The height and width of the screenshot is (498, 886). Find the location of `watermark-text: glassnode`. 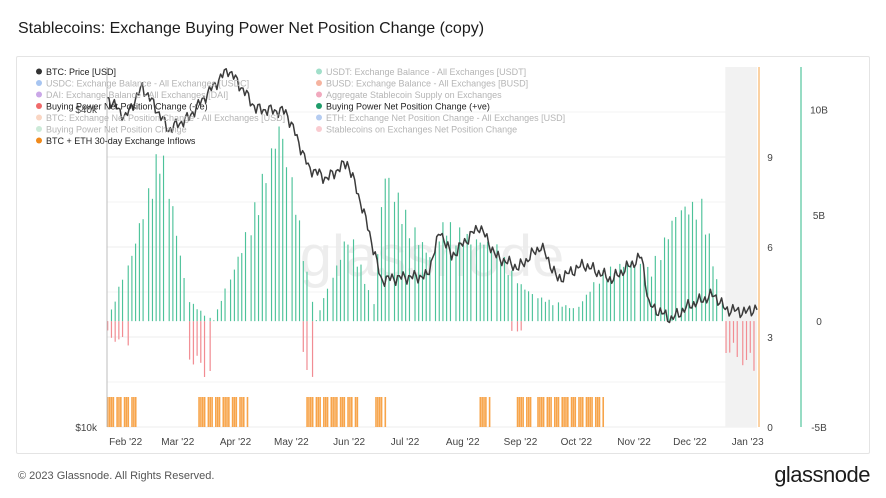

watermark-text: glassnode is located at coordinates (432, 256).